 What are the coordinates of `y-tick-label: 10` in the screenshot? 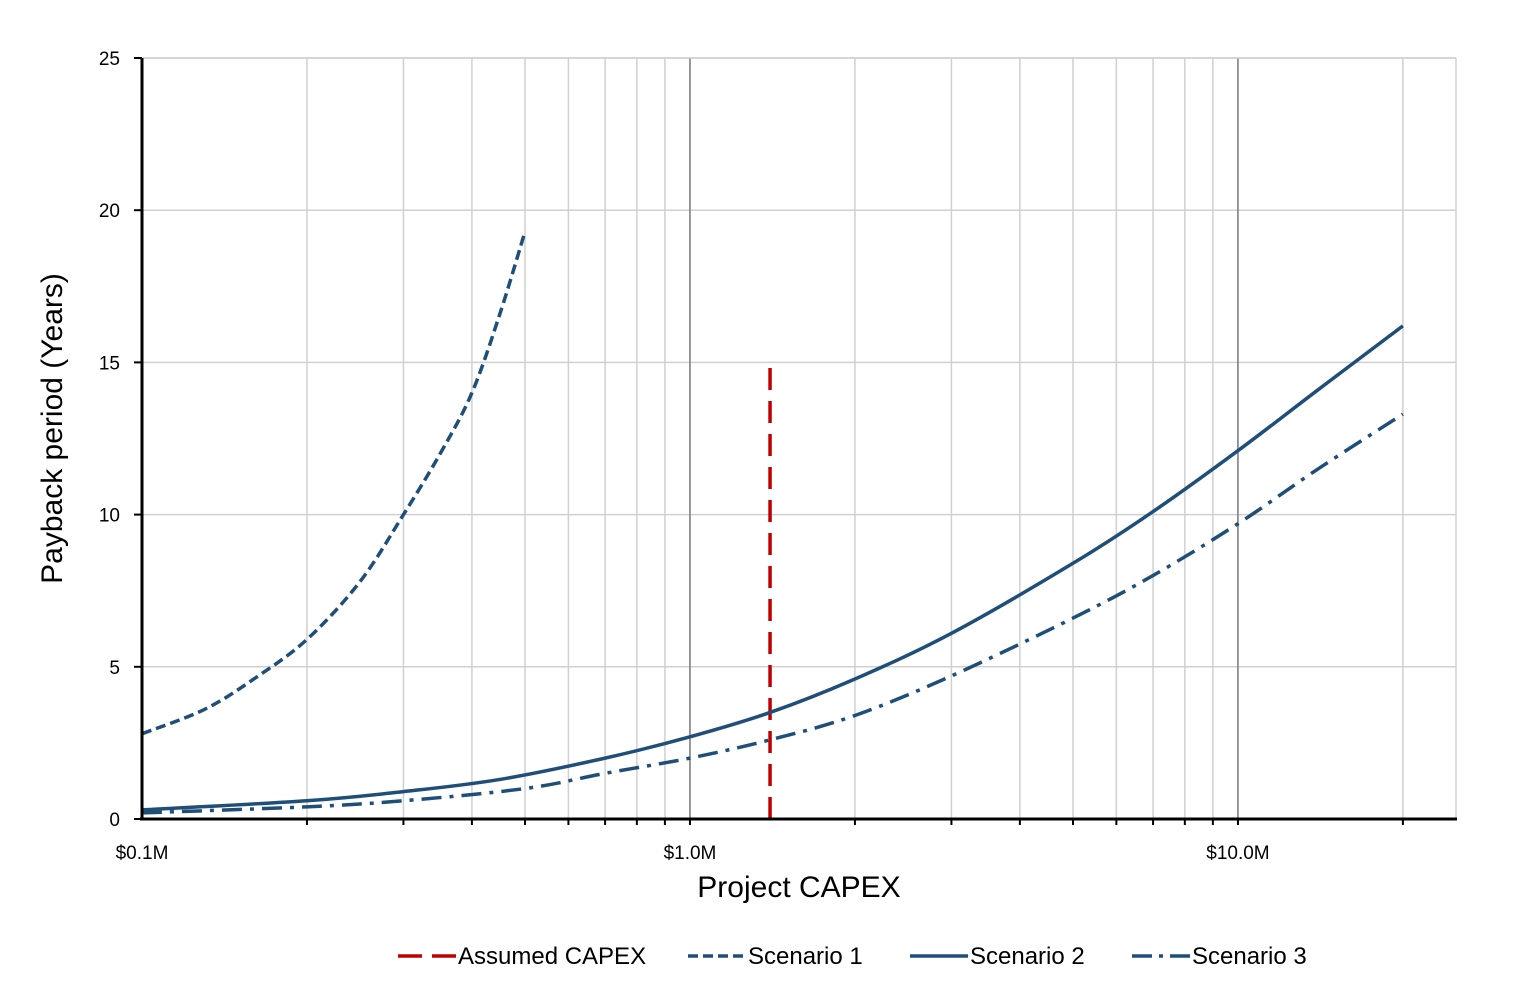 It's located at (109, 516).